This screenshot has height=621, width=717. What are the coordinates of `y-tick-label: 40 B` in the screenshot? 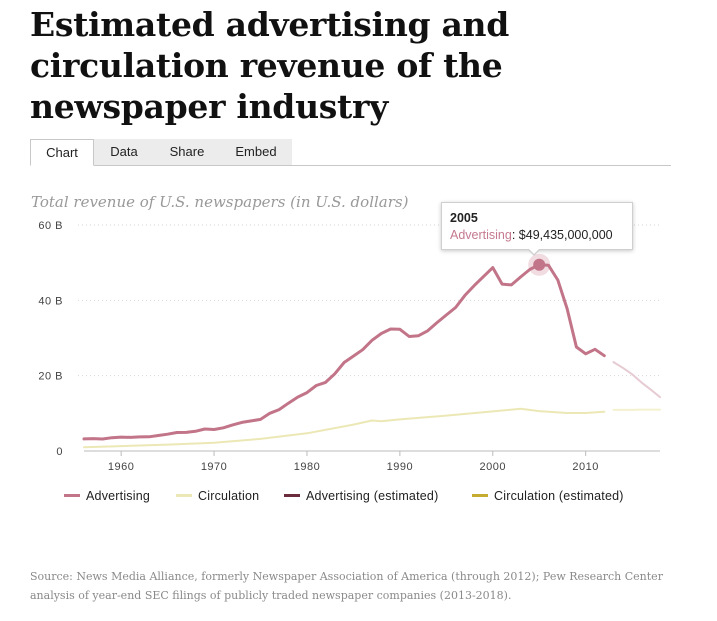 It's located at (50, 301).